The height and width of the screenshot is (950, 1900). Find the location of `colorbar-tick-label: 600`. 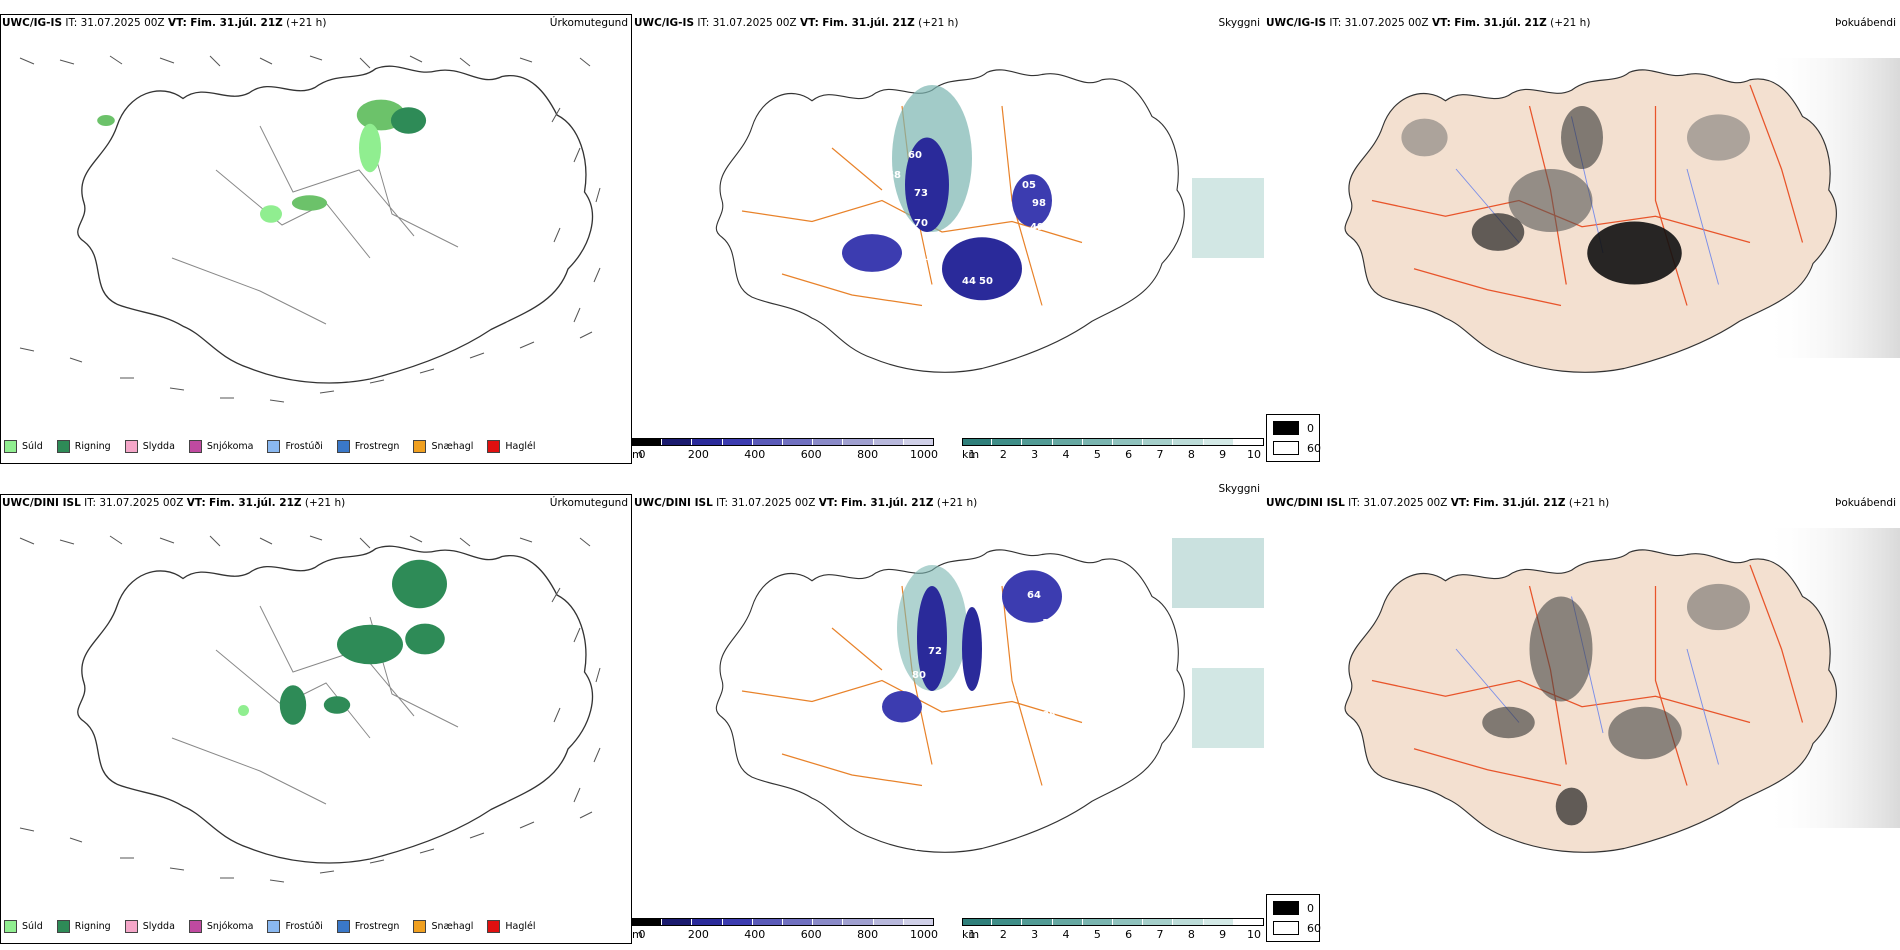

colorbar-tick-label: 600 is located at coordinates (811, 934).